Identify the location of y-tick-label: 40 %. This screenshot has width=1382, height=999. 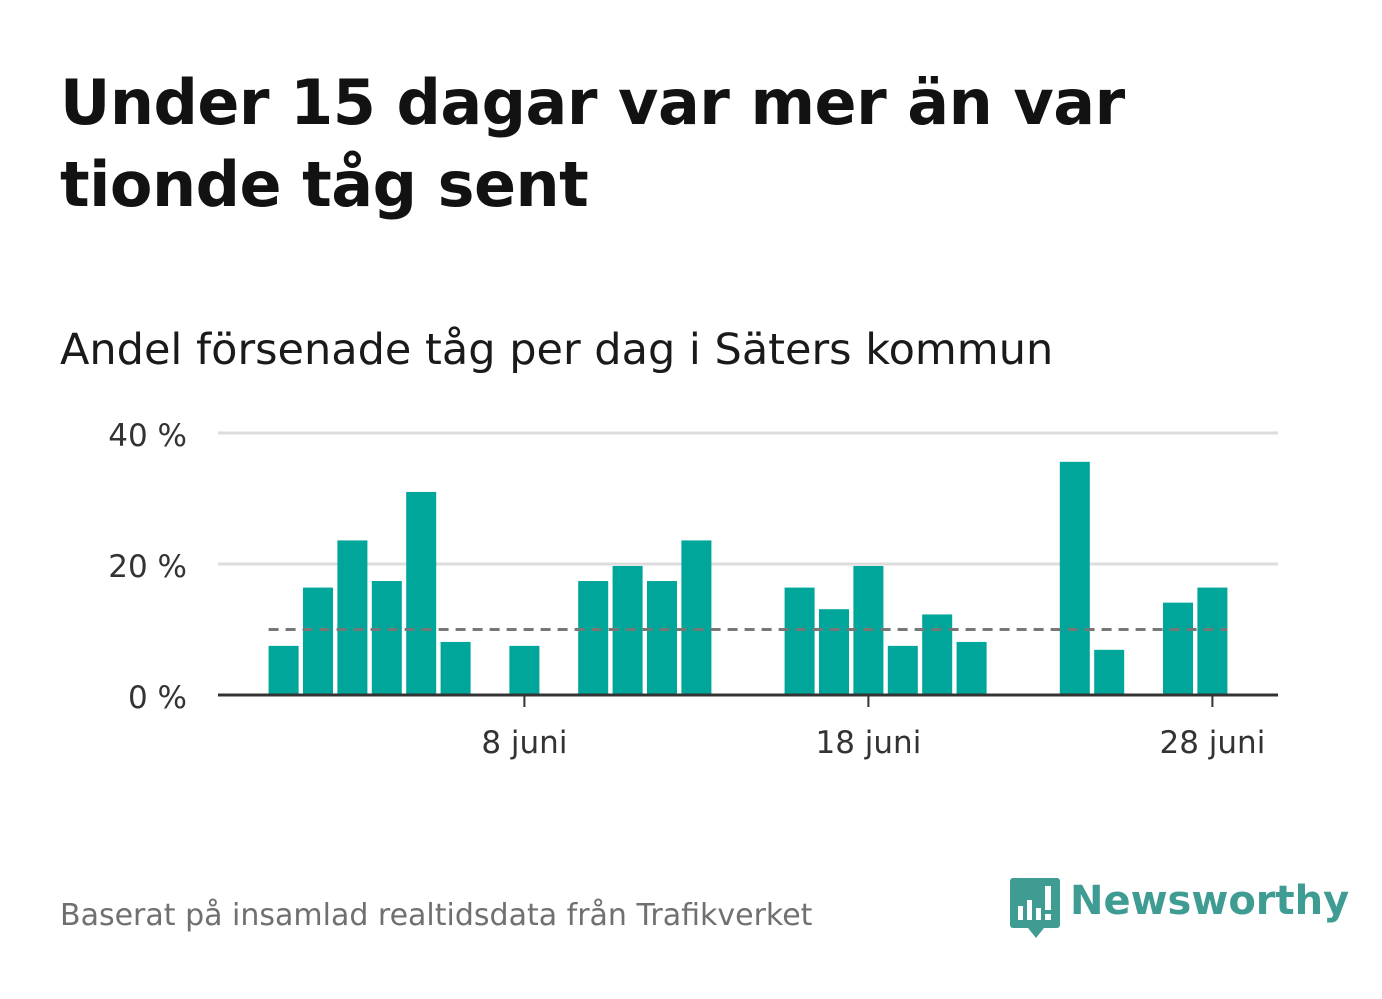
(147, 436).